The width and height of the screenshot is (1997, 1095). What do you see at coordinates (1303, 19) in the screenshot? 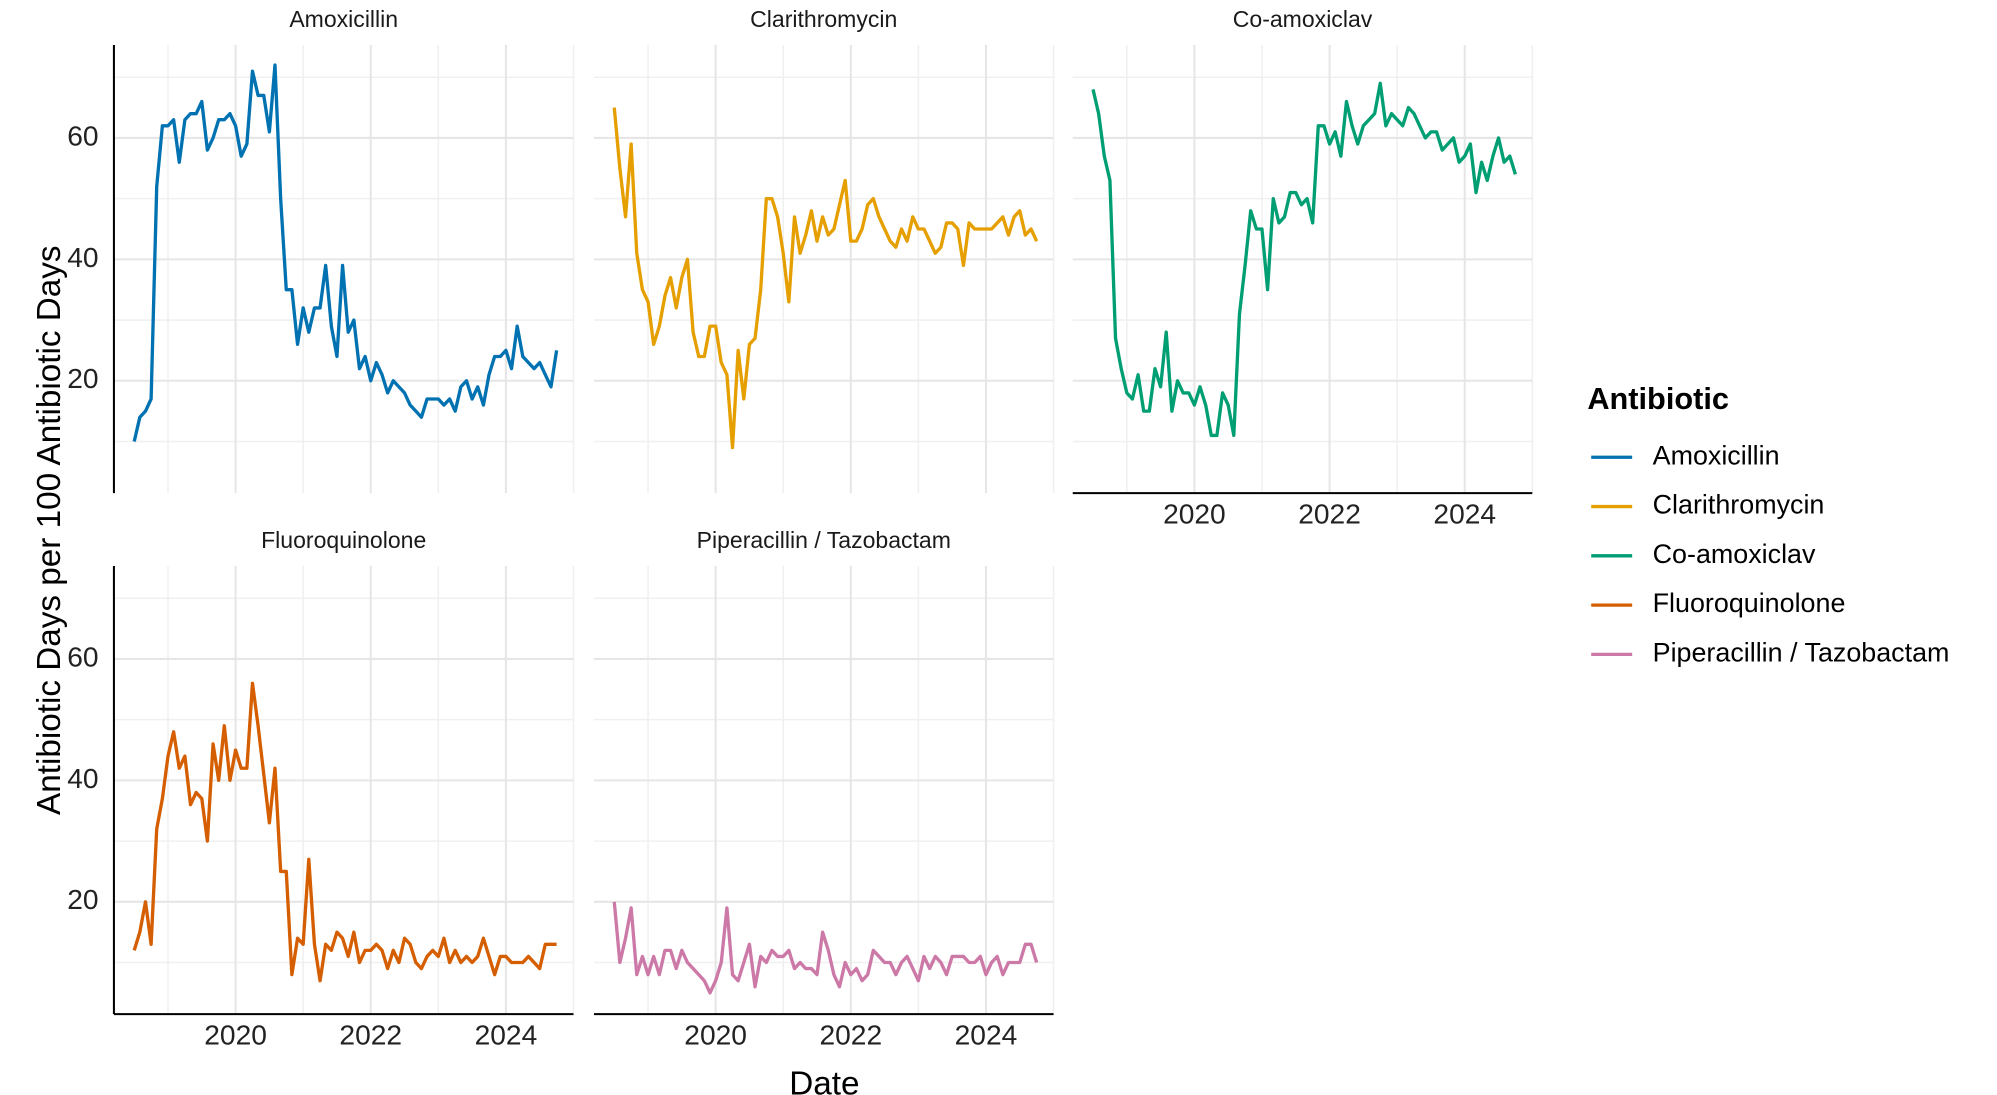
I see `facet-title: Co-amoxiclav` at bounding box center [1303, 19].